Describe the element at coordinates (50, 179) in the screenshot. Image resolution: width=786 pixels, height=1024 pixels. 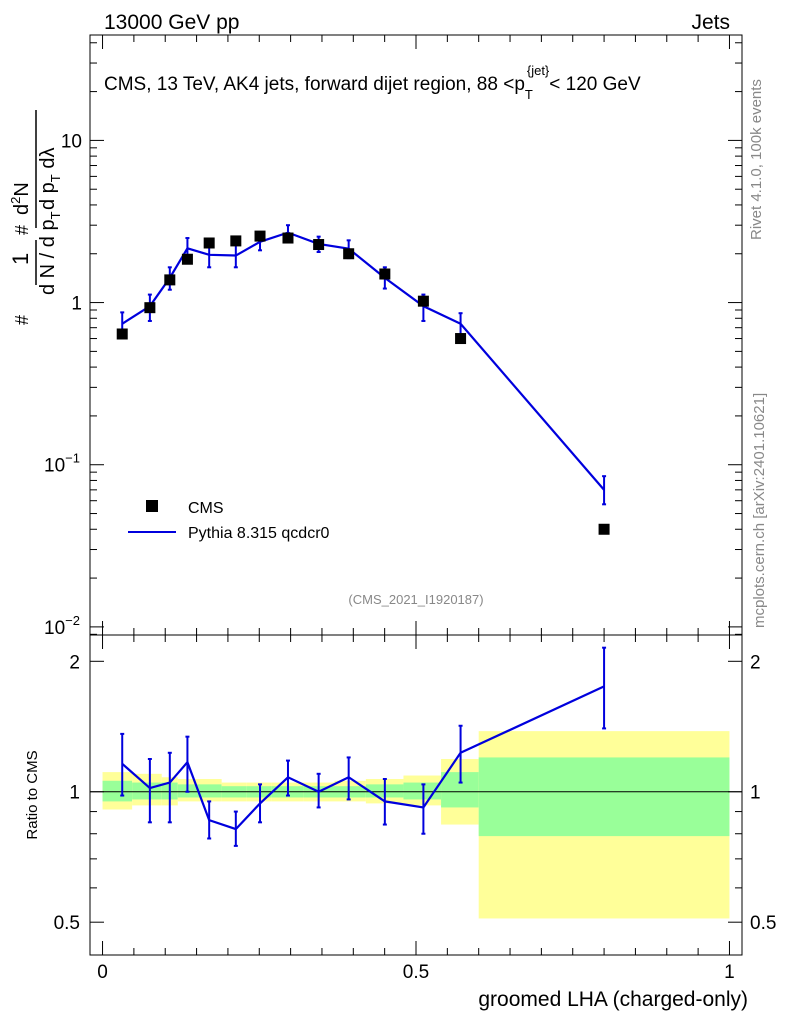
I see `ylabel-den-2: d pT dλ` at that location.